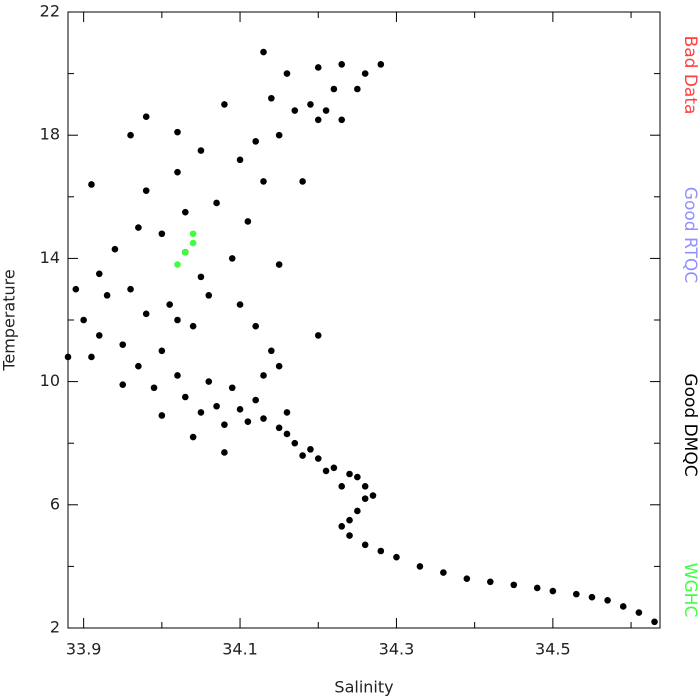 This screenshot has width=700, height=700. What do you see at coordinates (553, 649) in the screenshot?
I see `x-tick-label: 34.5` at bounding box center [553, 649].